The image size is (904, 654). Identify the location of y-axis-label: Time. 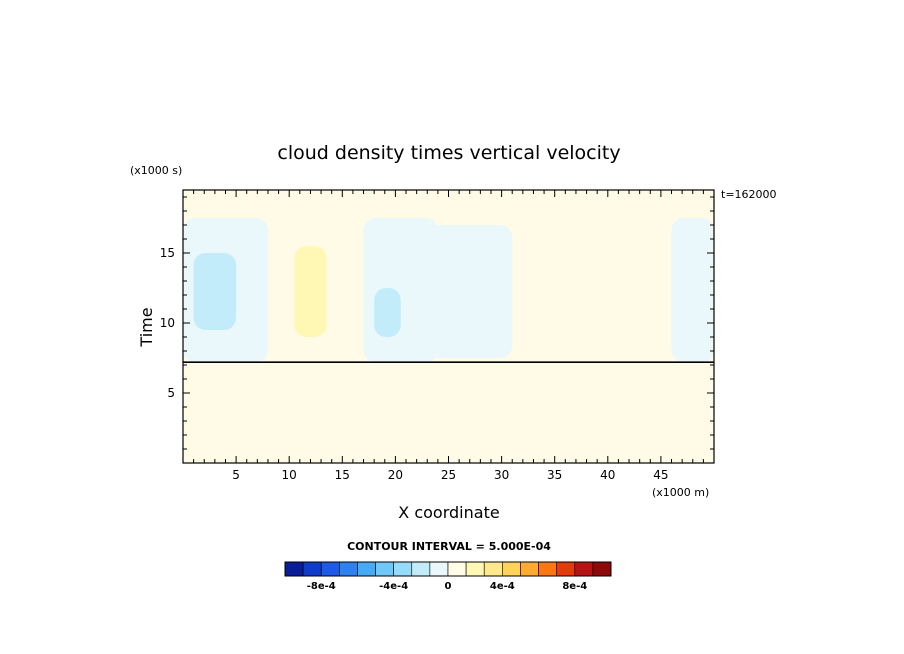
(146, 327).